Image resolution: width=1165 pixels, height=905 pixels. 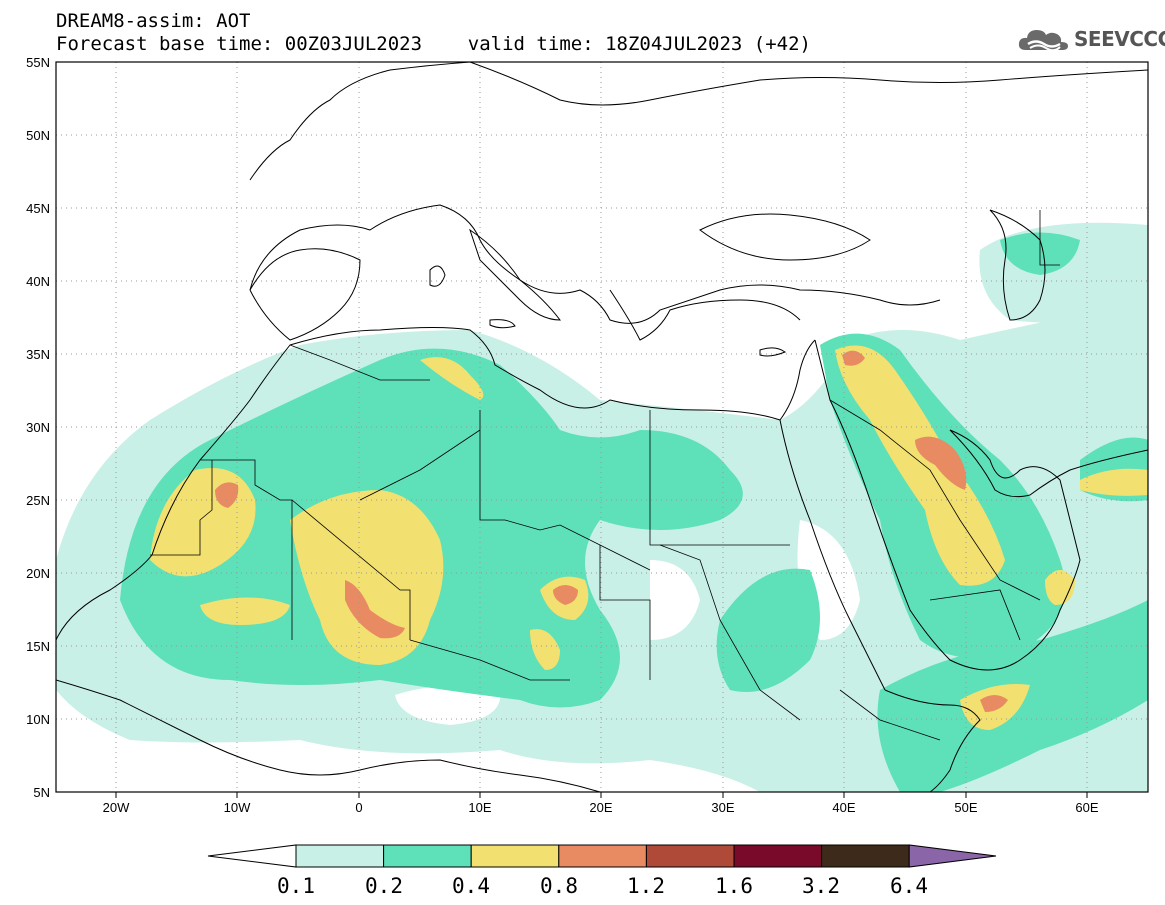 I want to click on lat-label: 55N, so click(x=38, y=62).